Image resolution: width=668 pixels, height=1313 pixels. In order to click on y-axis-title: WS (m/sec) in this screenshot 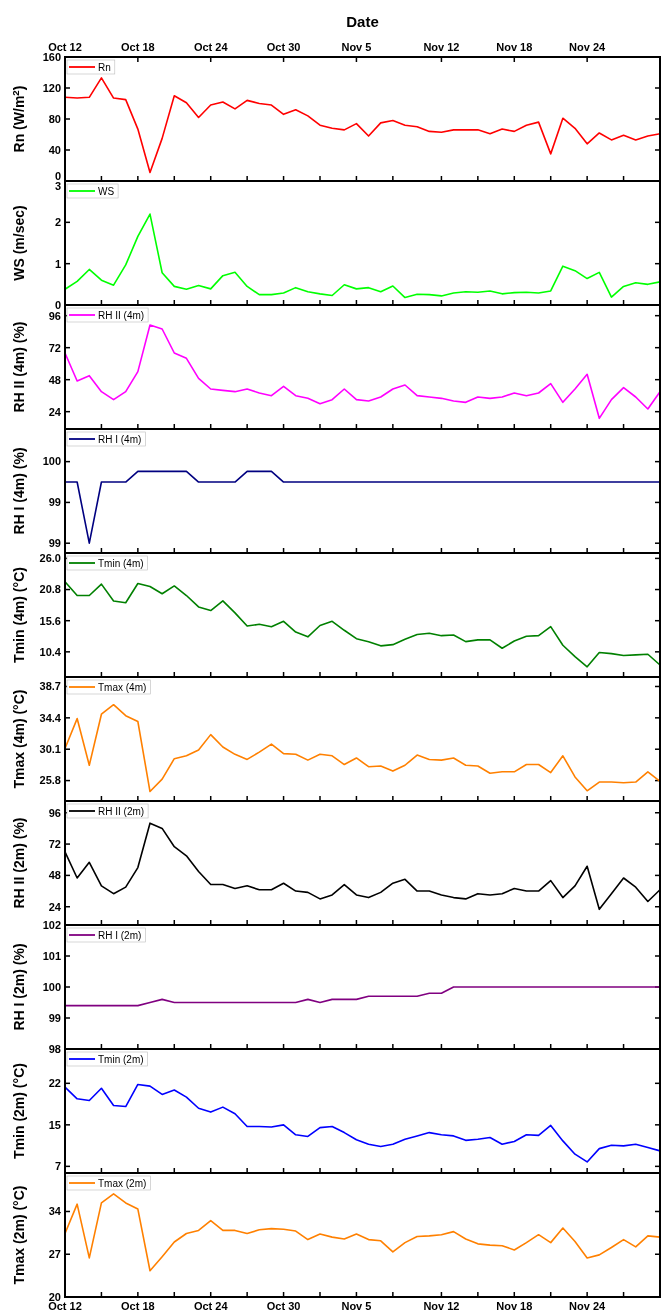, I will do `click(19, 243)`.